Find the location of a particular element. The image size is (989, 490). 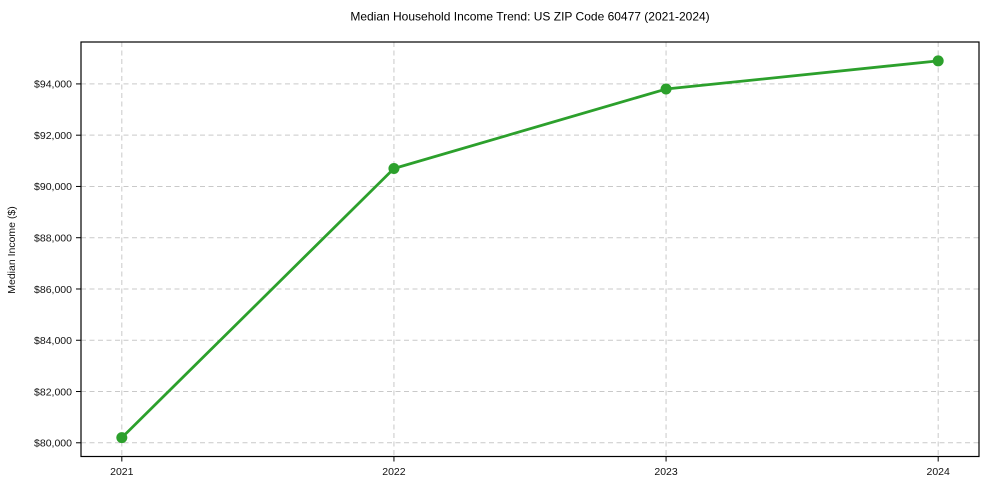

data-point-2024 is located at coordinates (938, 61).